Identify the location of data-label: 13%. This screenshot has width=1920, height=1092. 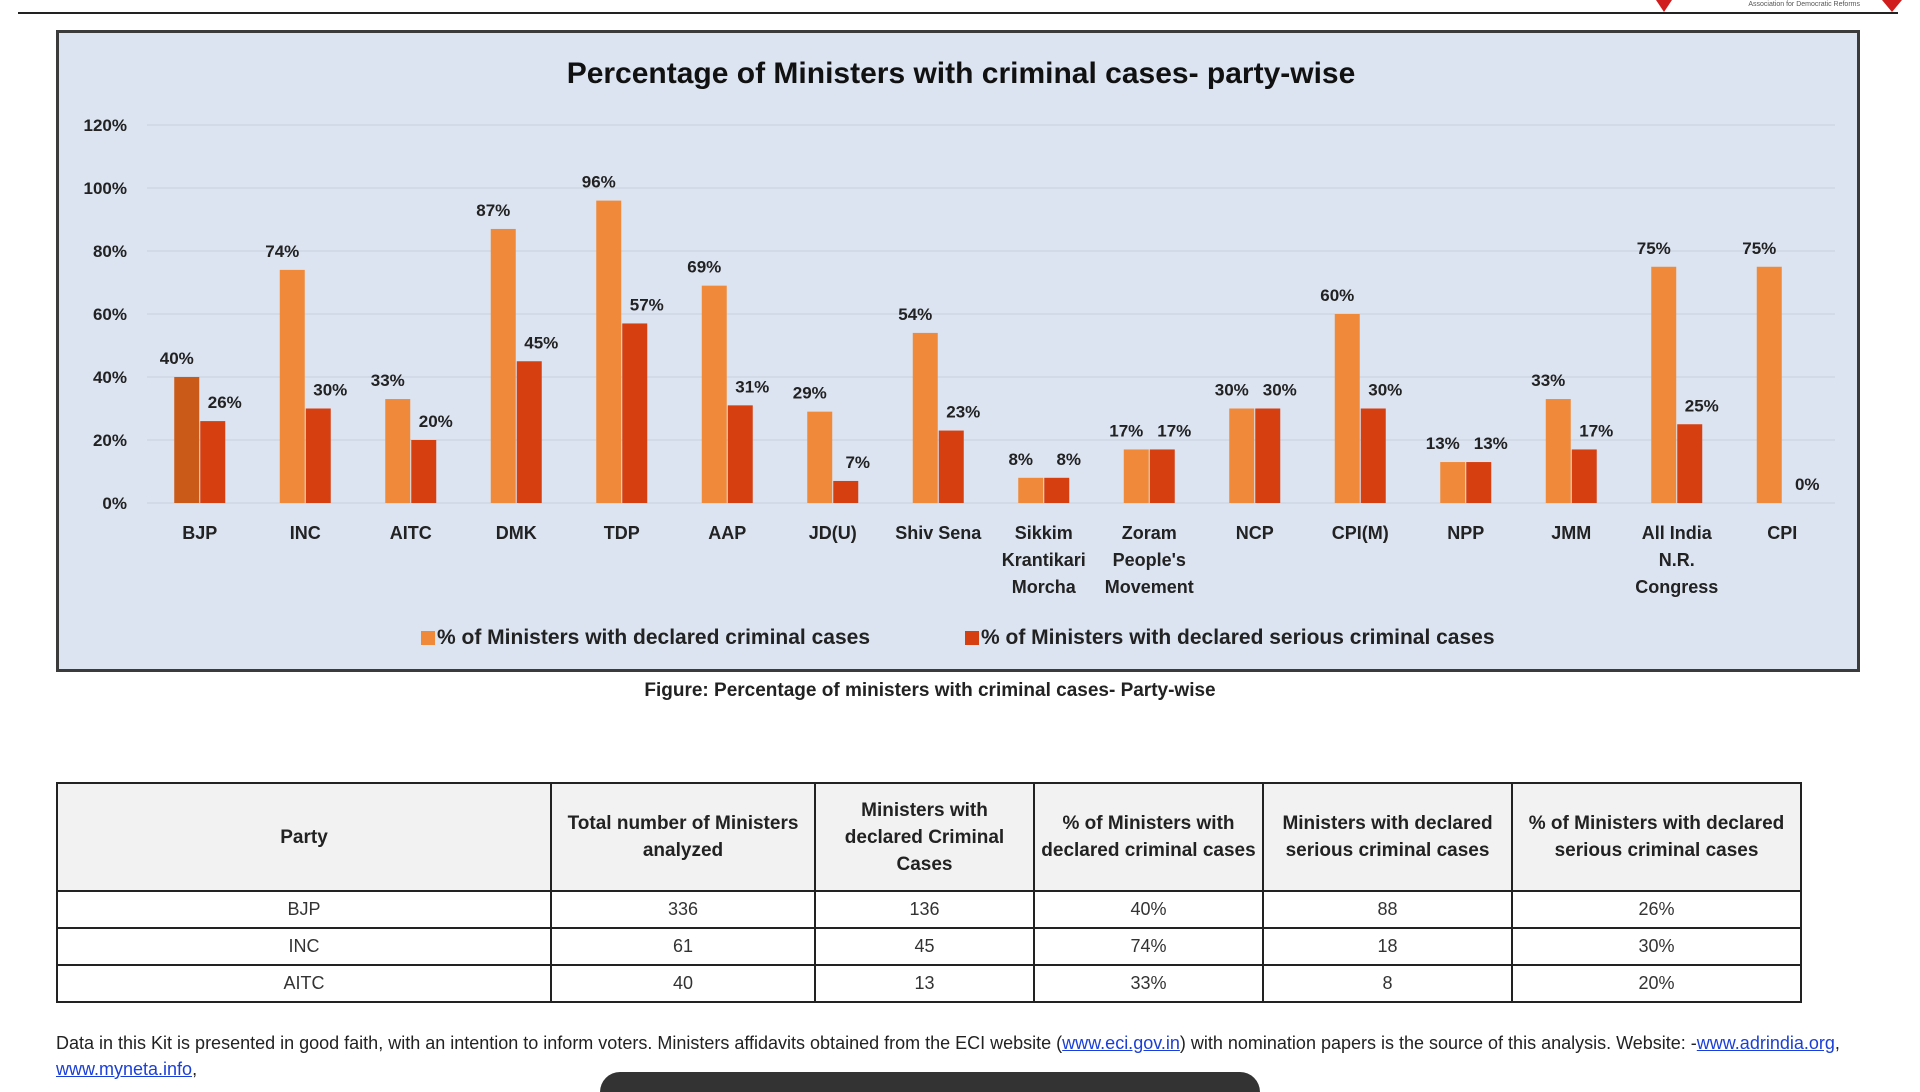
(1443, 443).